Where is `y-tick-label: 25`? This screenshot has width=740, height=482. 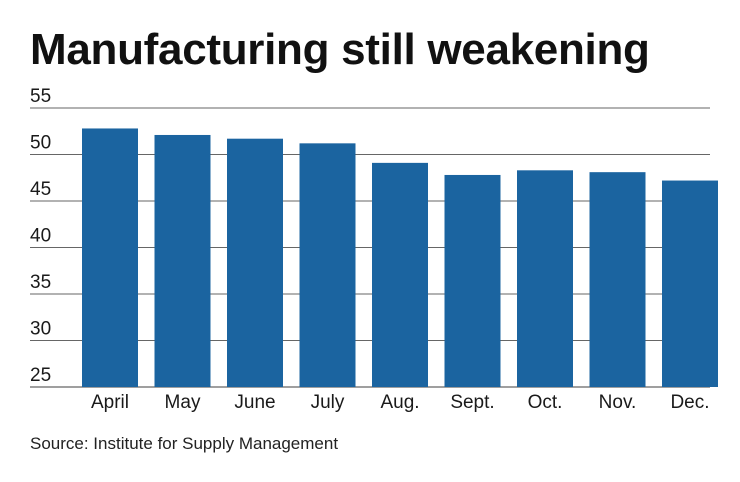
y-tick-label: 25 is located at coordinates (40, 375).